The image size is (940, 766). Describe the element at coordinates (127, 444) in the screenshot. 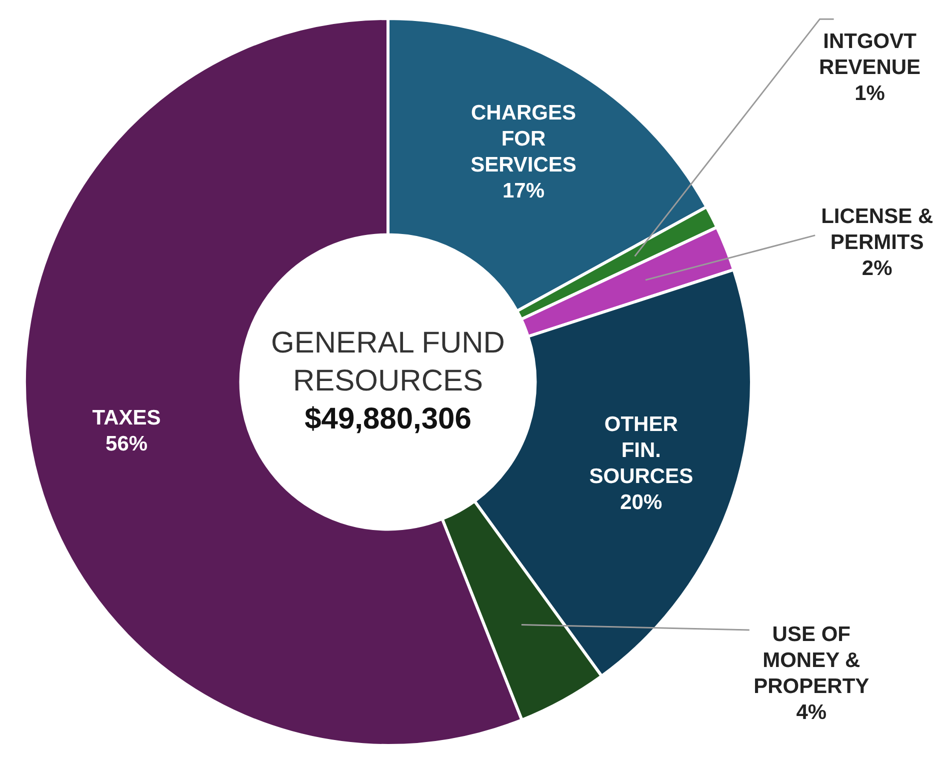

I see `data-label: 56%` at that location.